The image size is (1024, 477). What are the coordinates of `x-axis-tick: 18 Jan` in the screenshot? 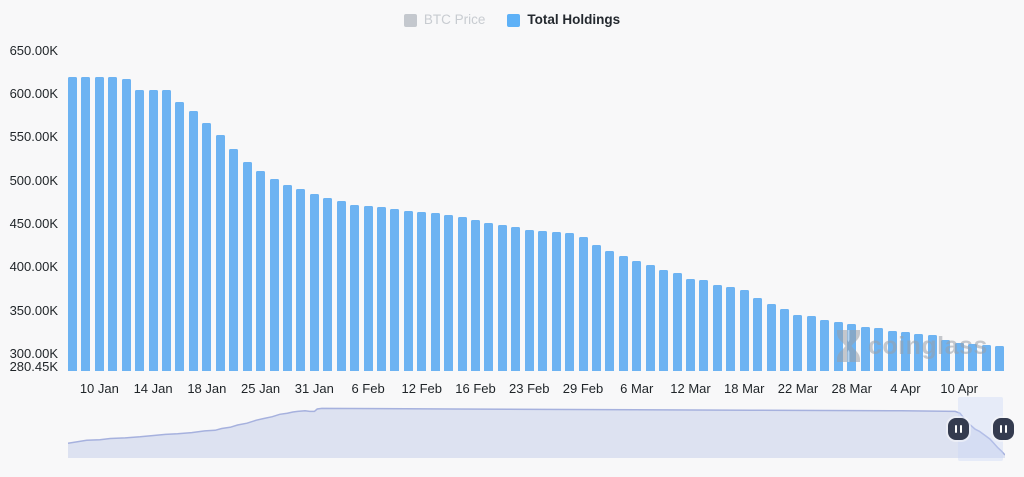 It's located at (207, 388).